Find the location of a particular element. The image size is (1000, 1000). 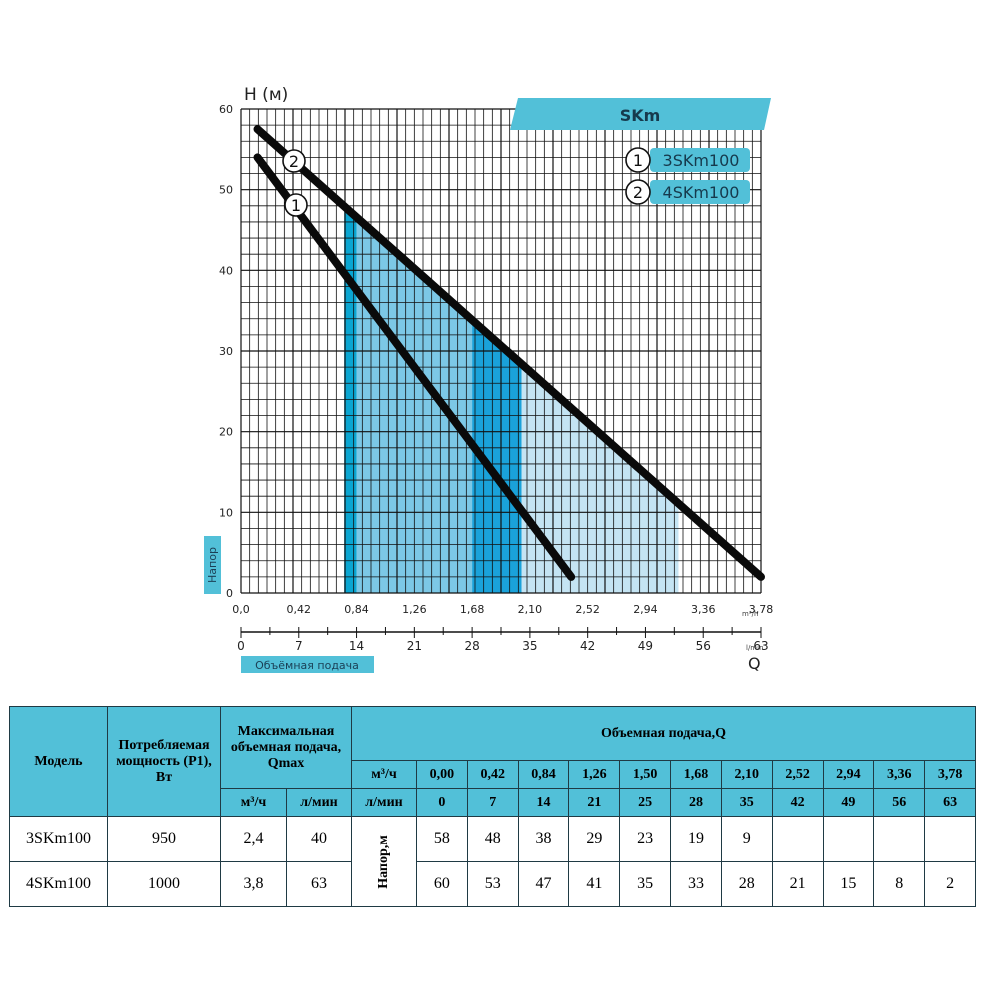

flow-m3h-cell: 0,84 is located at coordinates (543, 774).